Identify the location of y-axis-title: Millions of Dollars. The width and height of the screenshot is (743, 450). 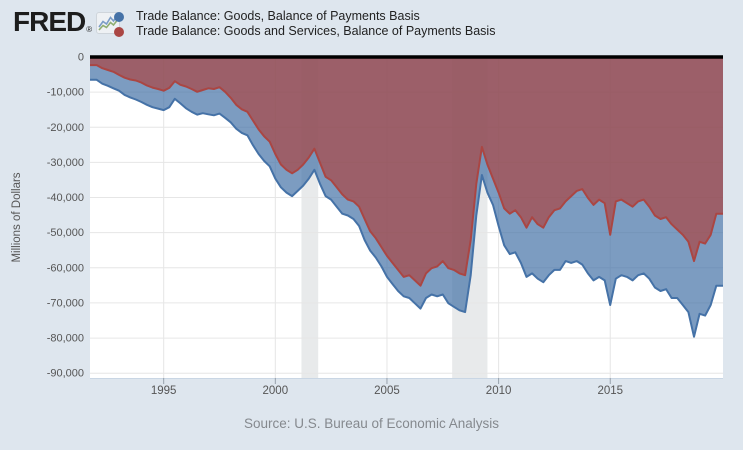
(17, 217).